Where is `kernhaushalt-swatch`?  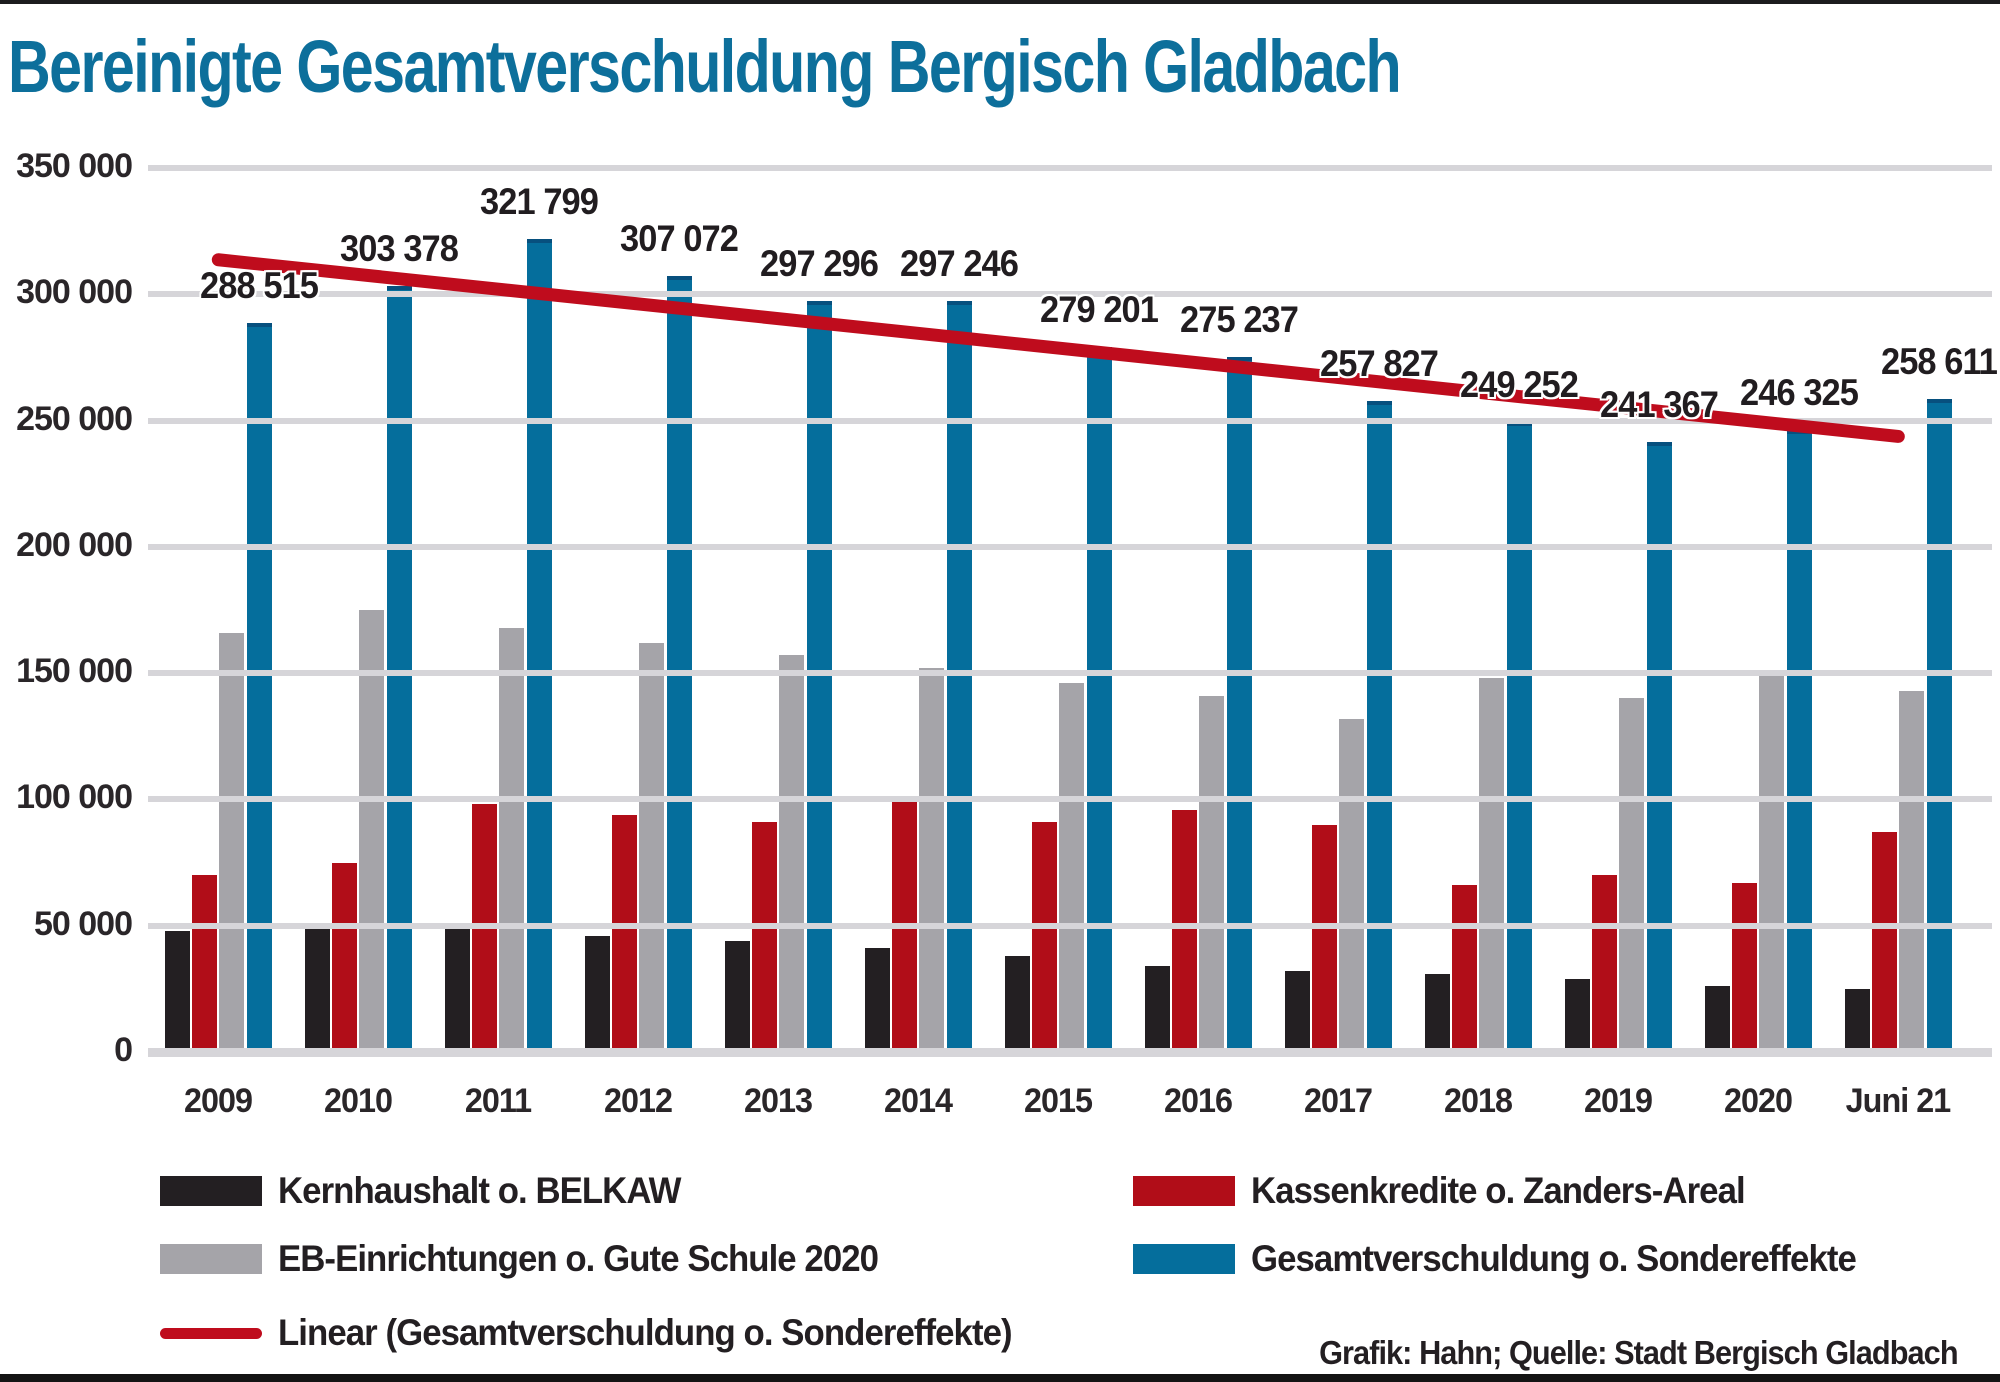 kernhaushalt-swatch is located at coordinates (211, 1191).